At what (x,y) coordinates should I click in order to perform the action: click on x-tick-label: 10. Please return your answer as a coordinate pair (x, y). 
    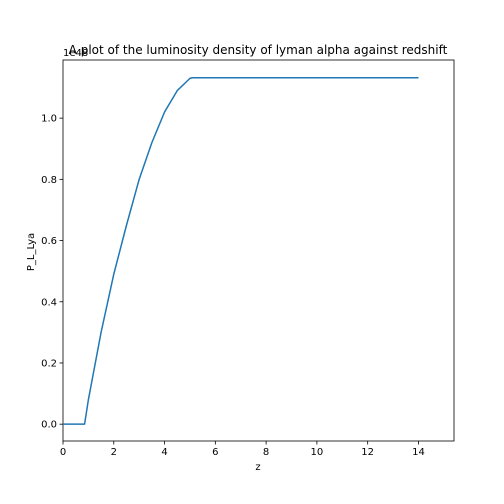
    Looking at the image, I should click on (317, 452).